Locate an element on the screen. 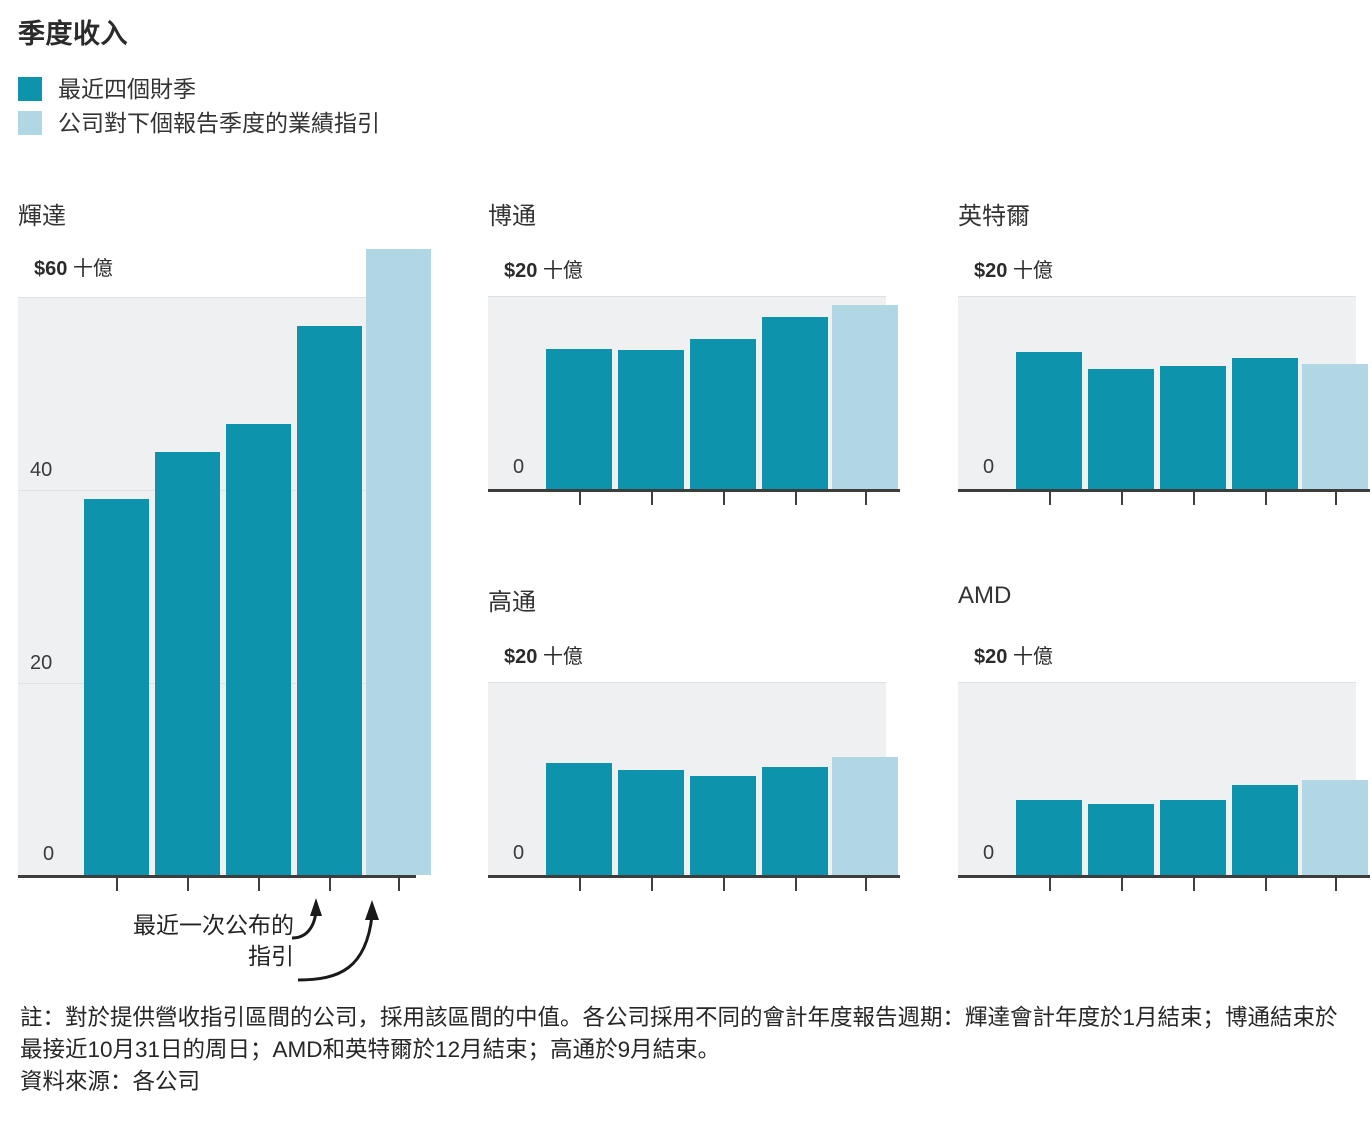 The width and height of the screenshot is (1372, 1134). axis-max-label-intel: $20 十億 is located at coordinates (1013, 268).